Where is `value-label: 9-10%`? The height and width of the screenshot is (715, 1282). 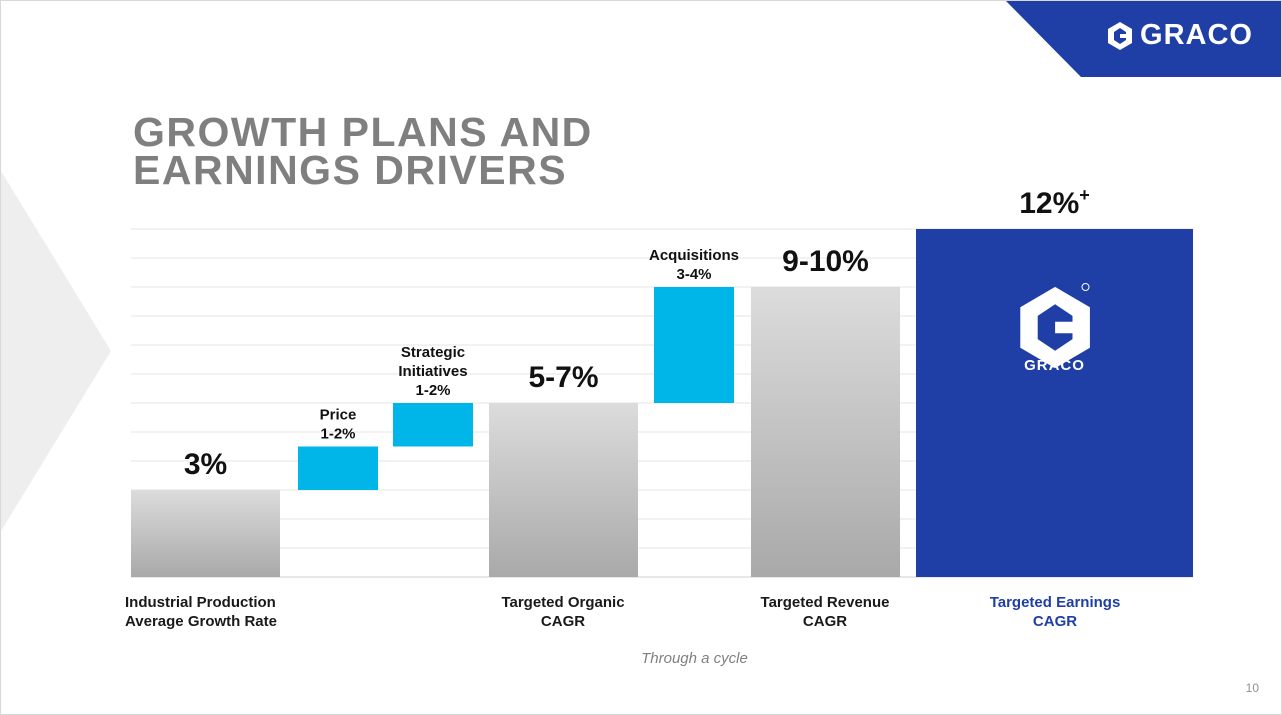
value-label: 9-10% is located at coordinates (825, 261).